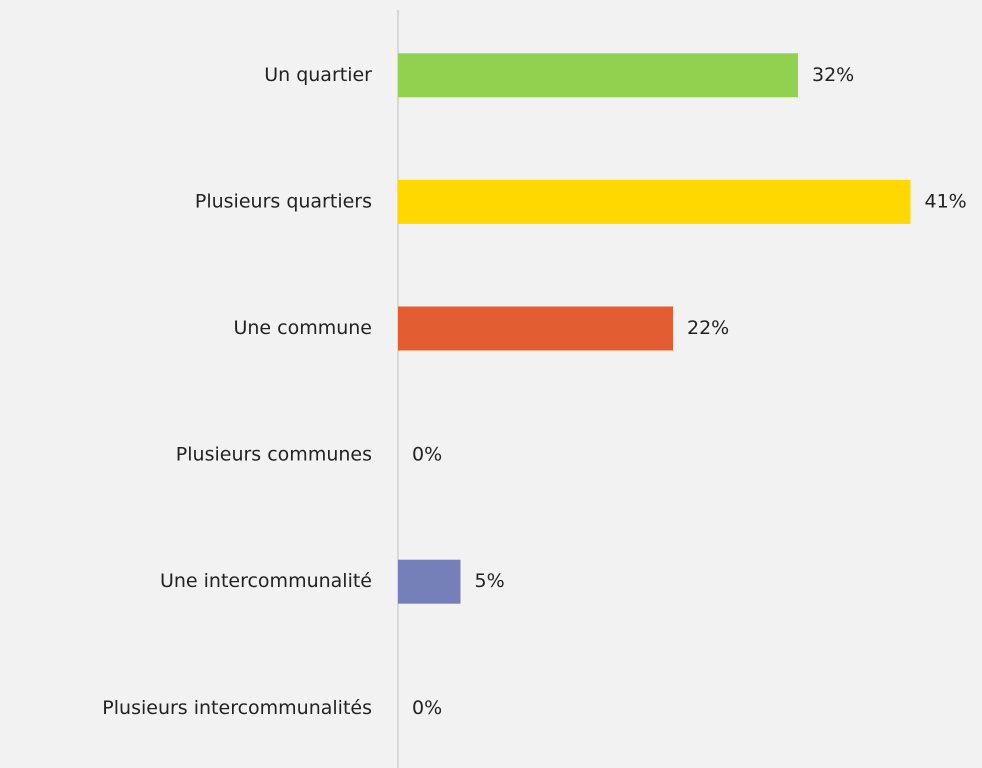 This screenshot has width=982, height=768. I want to click on category-label: Une commune, so click(302, 328).